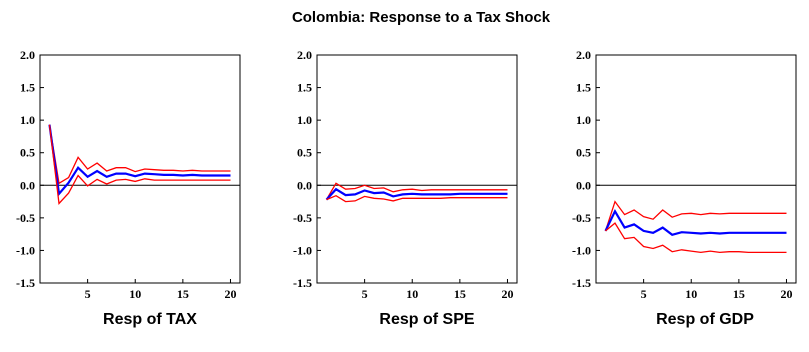 The image size is (809, 352). What do you see at coordinates (705, 319) in the screenshot?
I see `panel-caption: Resp of GDP` at bounding box center [705, 319].